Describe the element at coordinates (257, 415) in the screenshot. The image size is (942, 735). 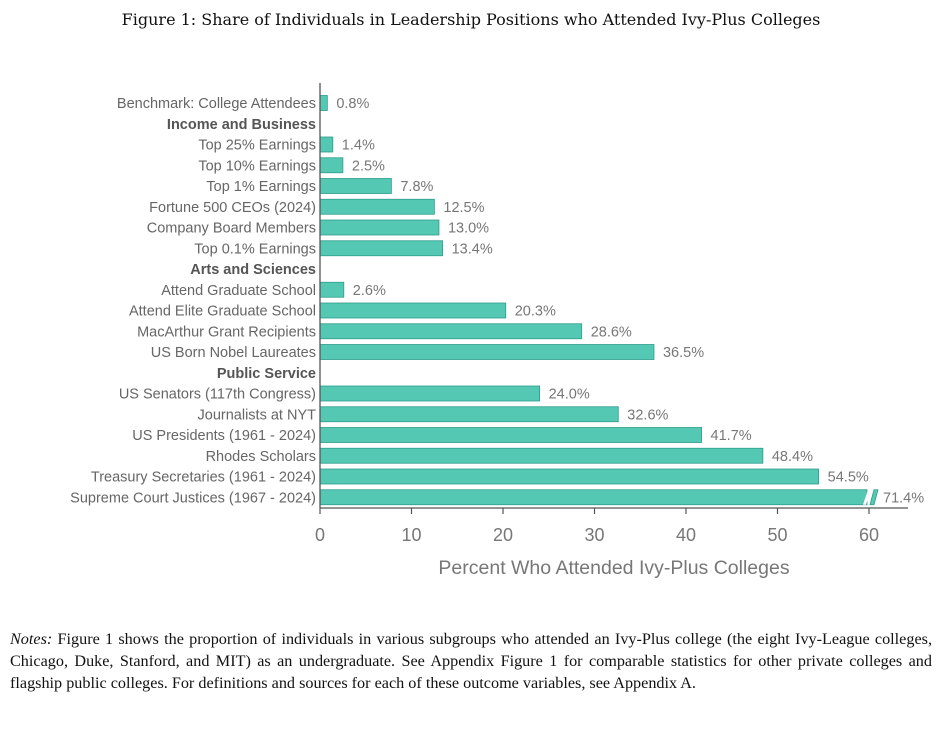
I see `category-label: Journalists at NYT` at that location.